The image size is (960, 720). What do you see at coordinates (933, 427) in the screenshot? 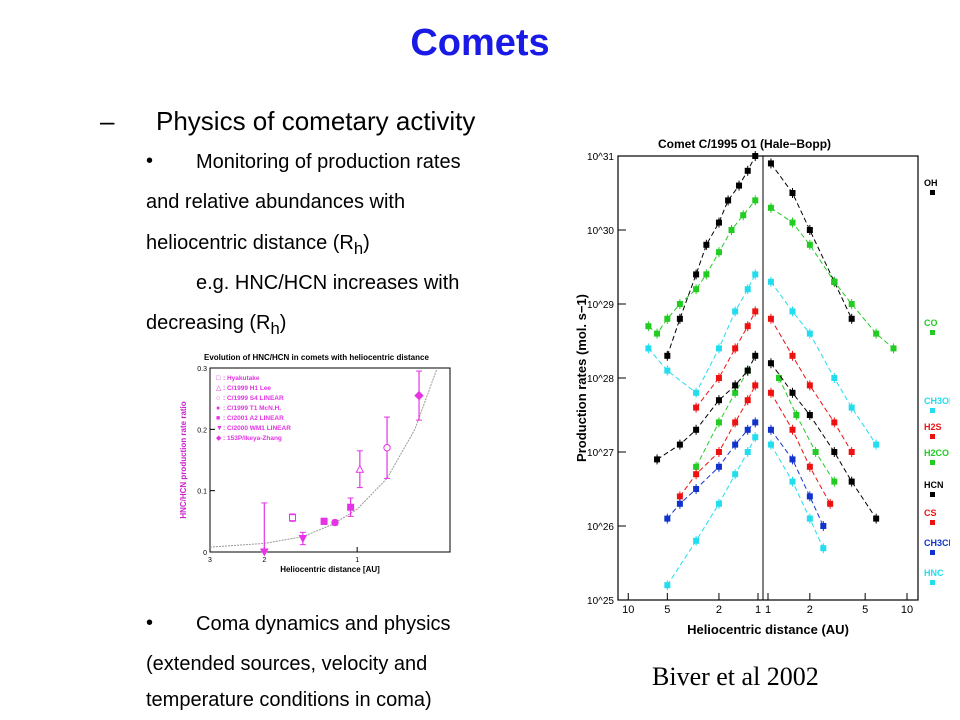
I see `chart2-legend-label: H2S` at bounding box center [933, 427].